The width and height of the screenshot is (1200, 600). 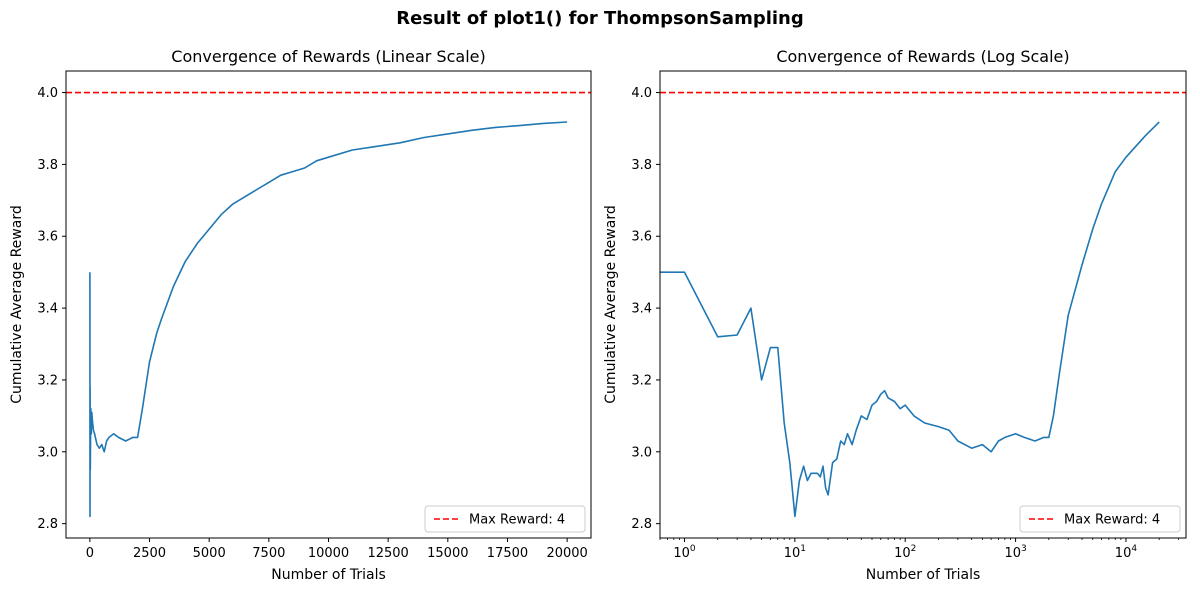 I want to click on x-tick-label: 17500, so click(x=507, y=553).